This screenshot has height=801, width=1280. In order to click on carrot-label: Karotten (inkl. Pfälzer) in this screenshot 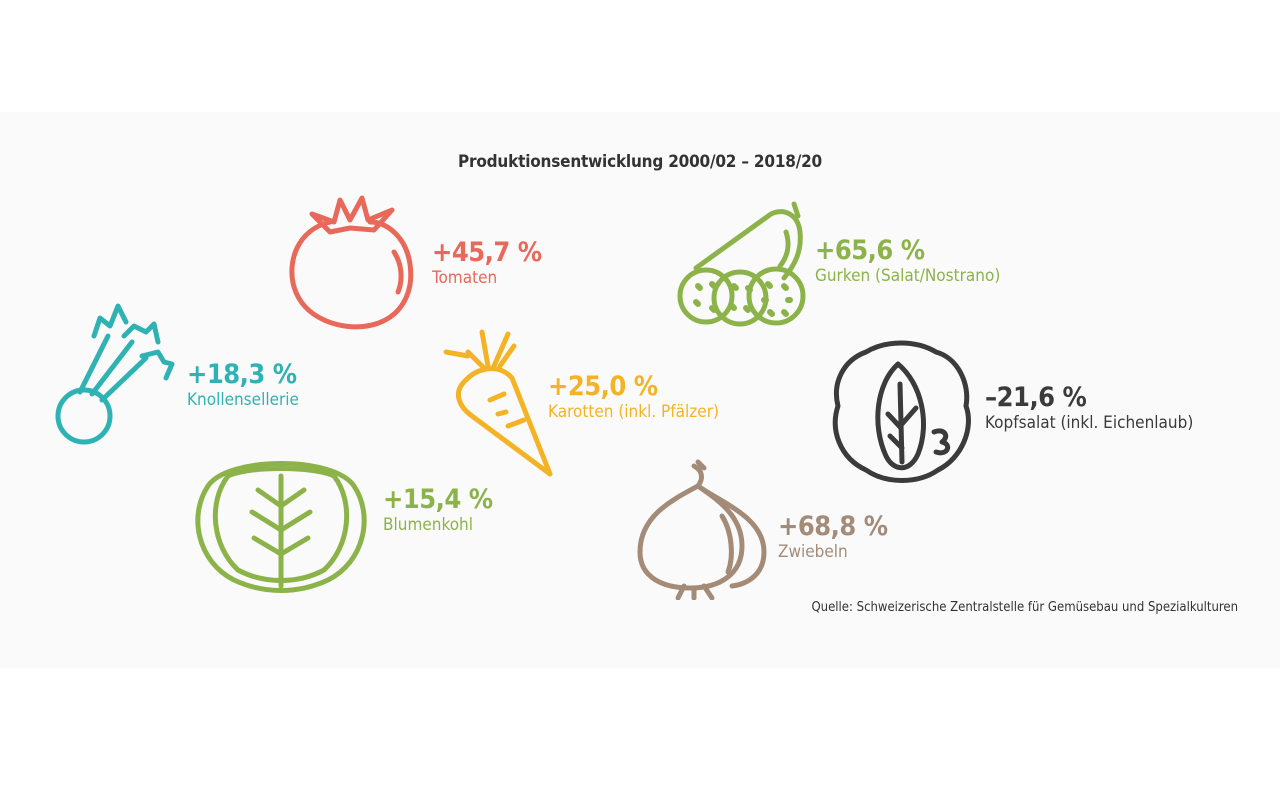, I will do `click(633, 412)`.